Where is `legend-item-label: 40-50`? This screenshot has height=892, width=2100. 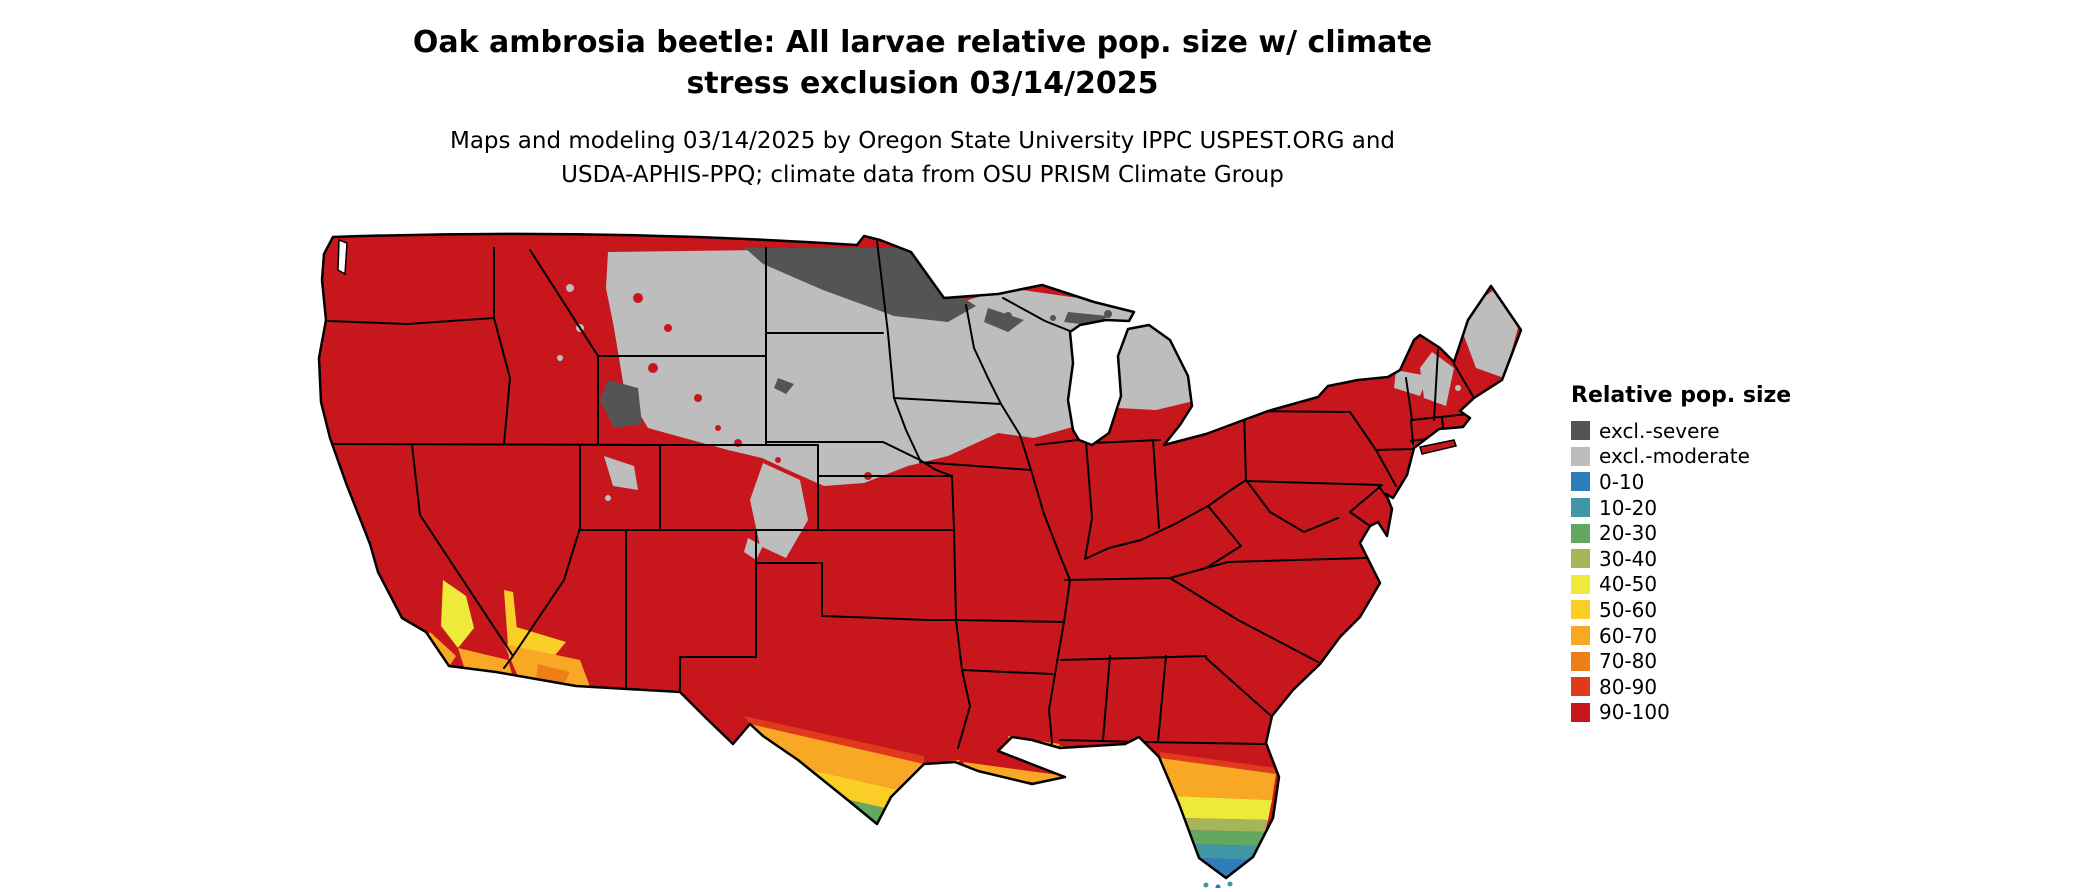 legend-item-label: 40-50 is located at coordinates (1628, 584).